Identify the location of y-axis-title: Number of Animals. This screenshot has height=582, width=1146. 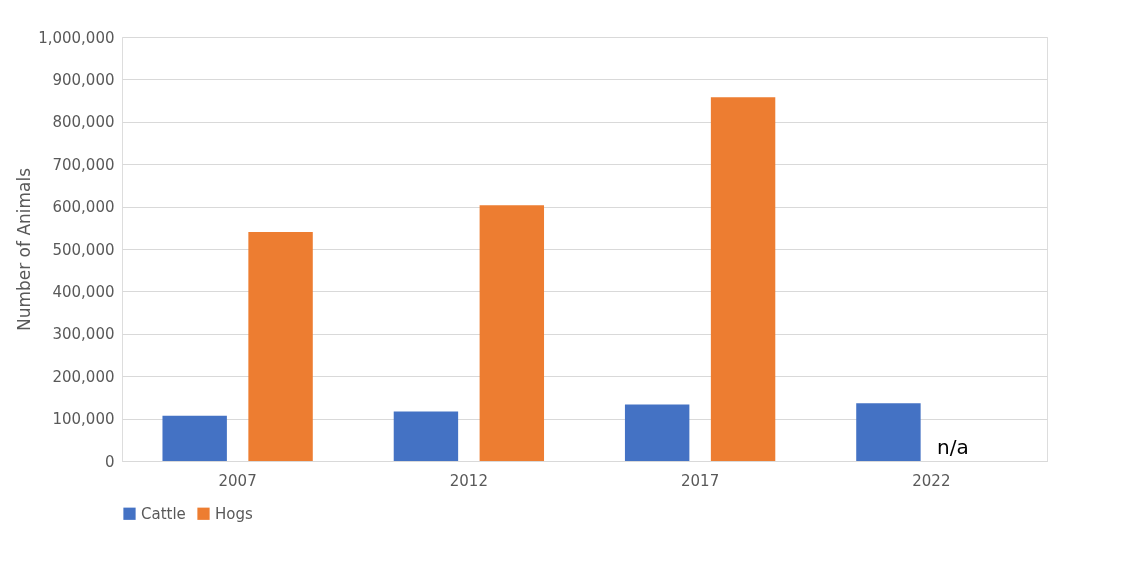
(24, 249).